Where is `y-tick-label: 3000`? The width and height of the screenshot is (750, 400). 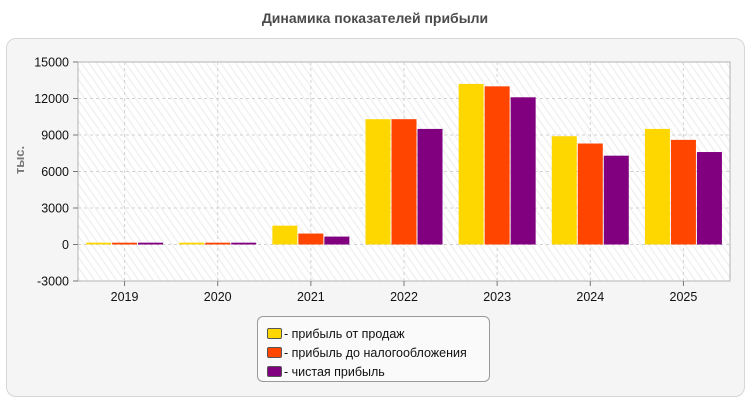
y-tick-label: 3000 is located at coordinates (55, 209).